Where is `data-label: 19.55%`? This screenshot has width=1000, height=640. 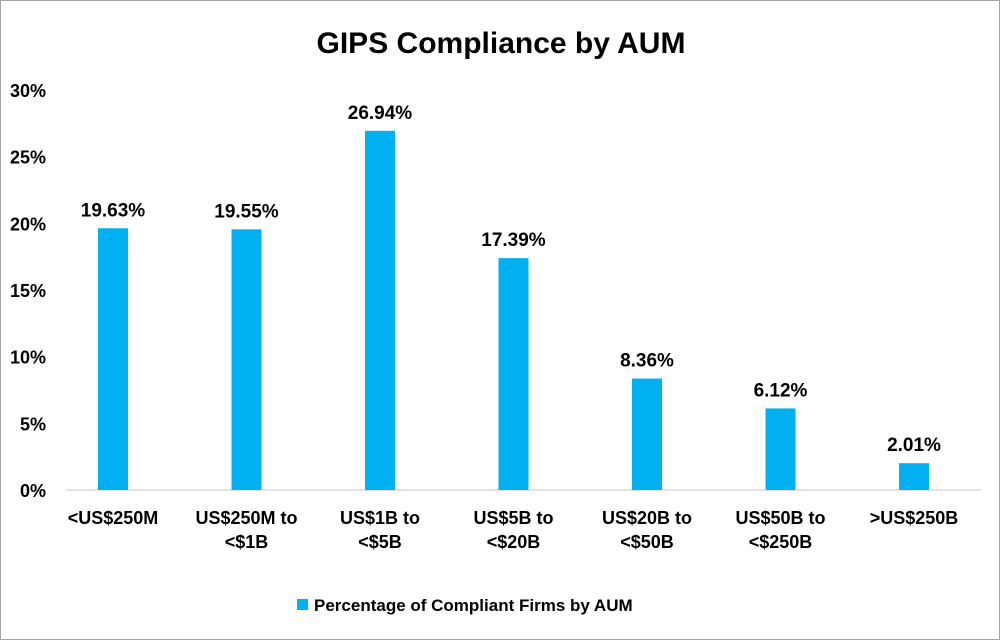
data-label: 19.55% is located at coordinates (246, 211).